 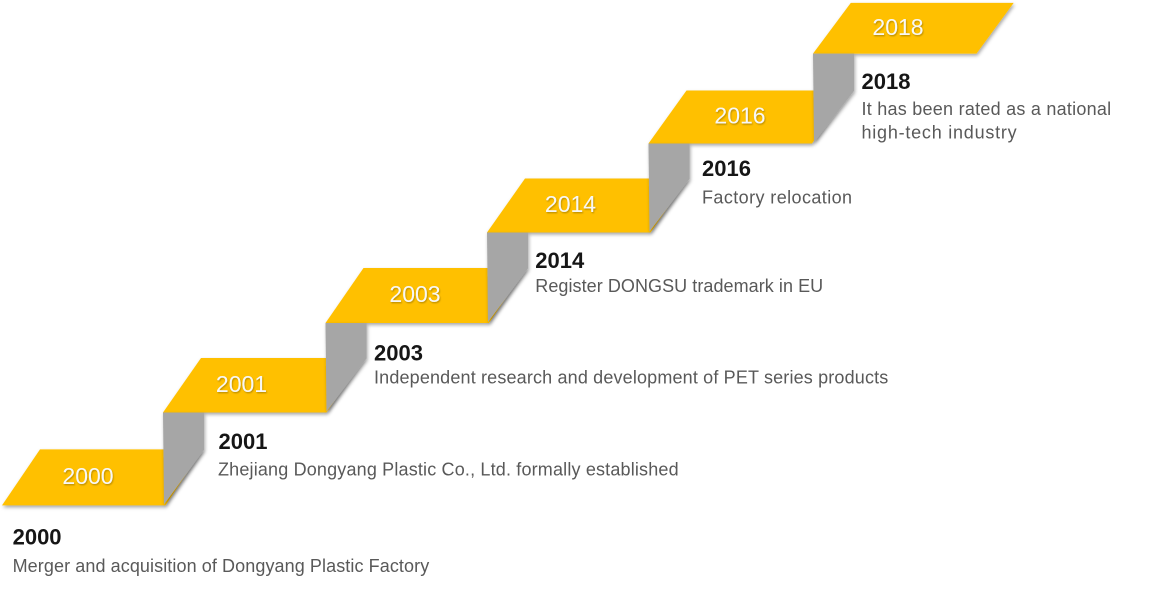 I want to click on svg-text:It has been rated as a nationa: It has been rated as a national, so click(x=987, y=109).